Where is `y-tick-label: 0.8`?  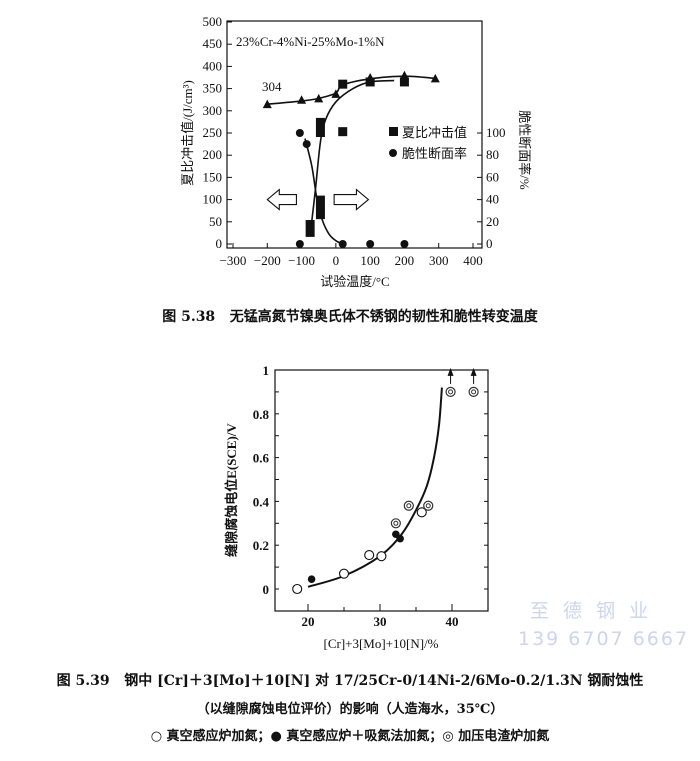
y-tick-label: 0.8 is located at coordinates (261, 414).